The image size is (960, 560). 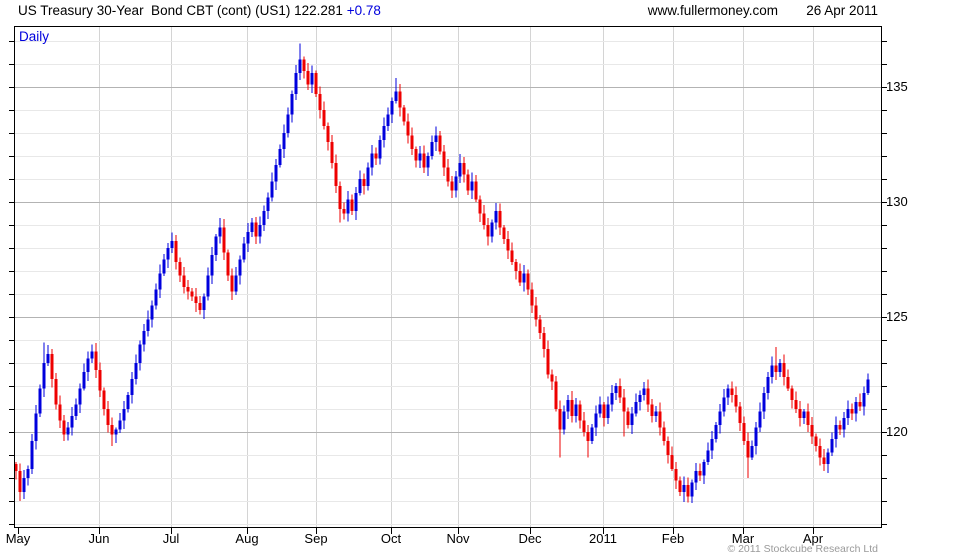 What do you see at coordinates (673, 538) in the screenshot?
I see `x-axis-label-feb: Feb` at bounding box center [673, 538].